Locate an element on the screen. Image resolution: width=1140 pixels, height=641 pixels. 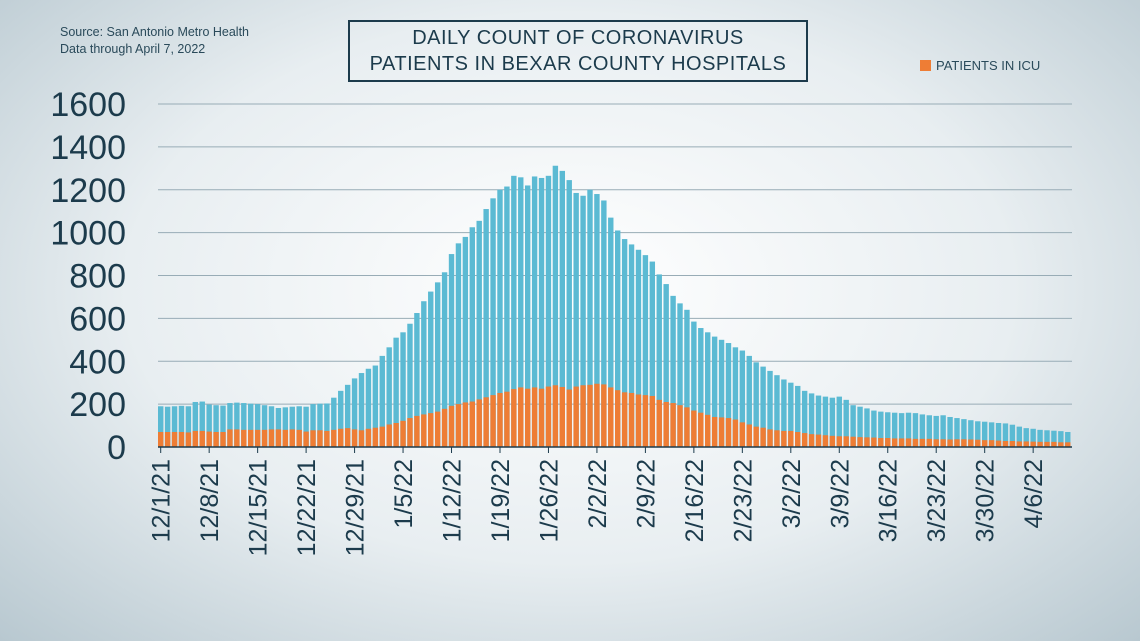
x-tick-label: 12/8/21 is located at coordinates (210, 500).